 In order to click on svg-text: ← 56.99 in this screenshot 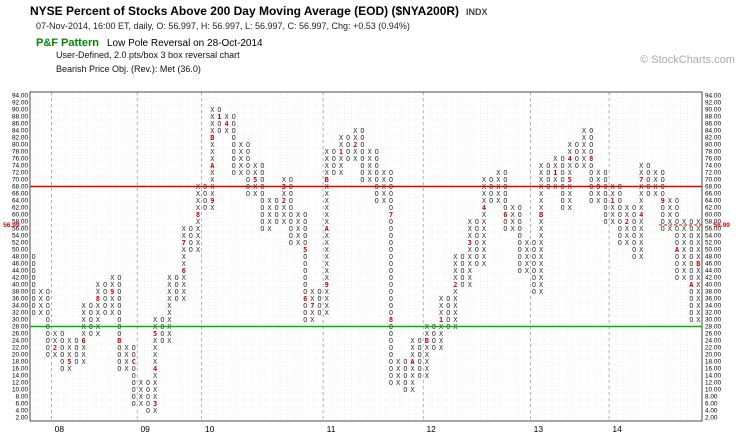, I will do `click(717, 225)`.